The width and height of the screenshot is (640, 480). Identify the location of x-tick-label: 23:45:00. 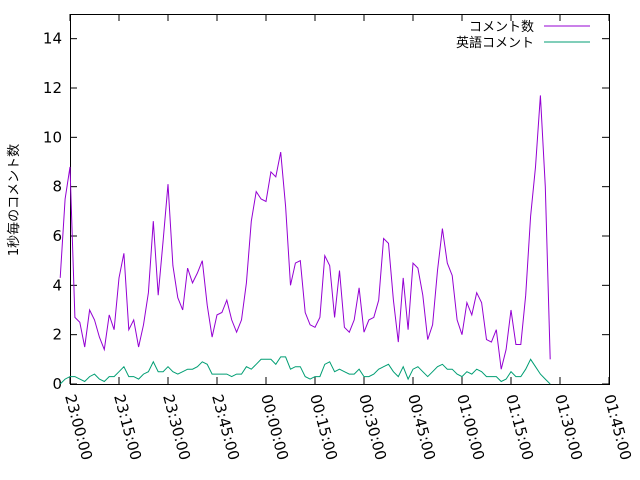
(225, 427).